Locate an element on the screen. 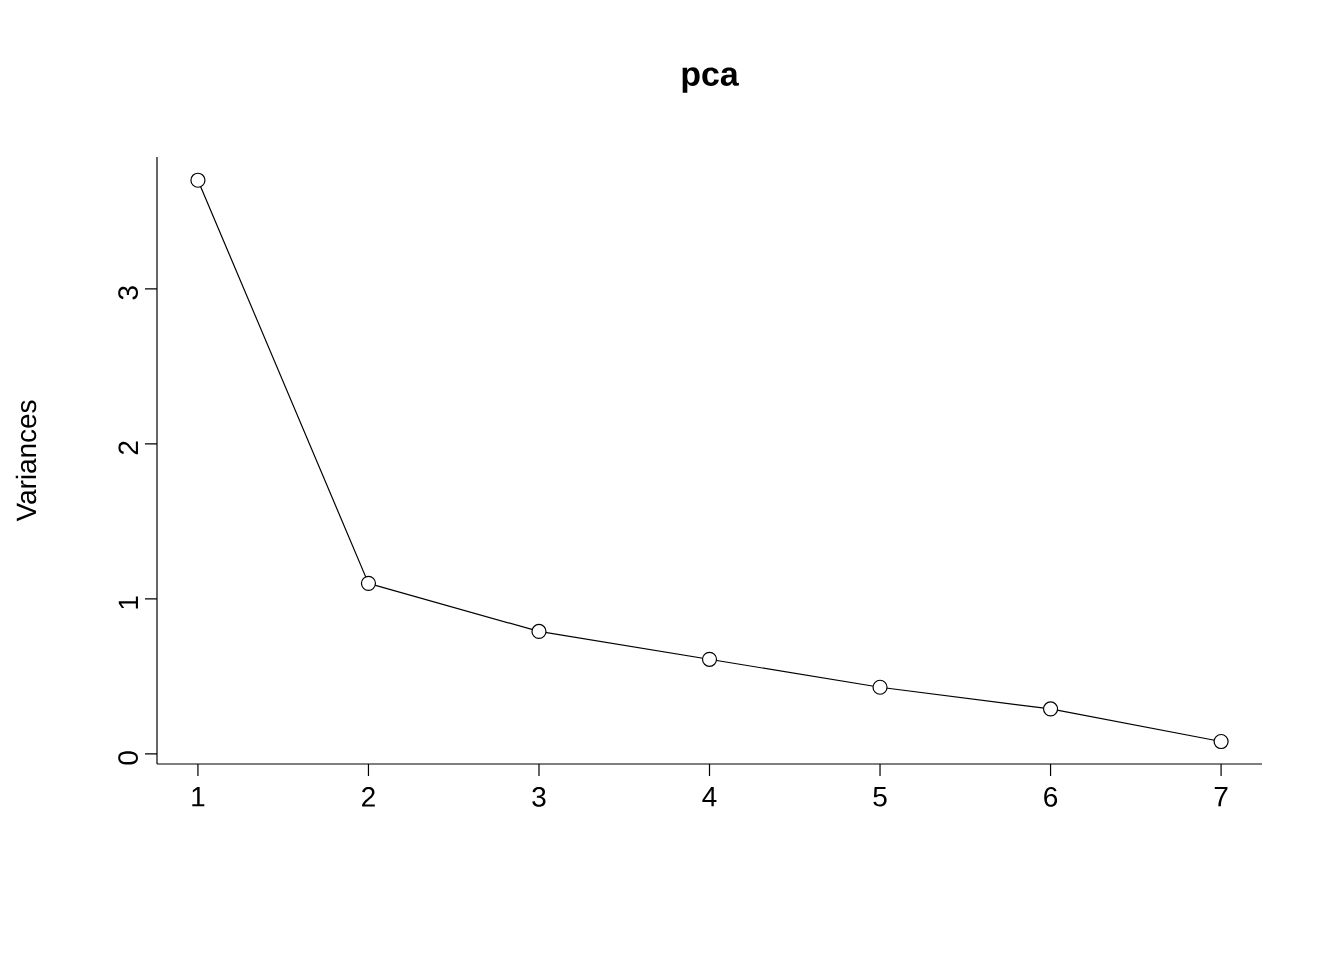  chart-title: pca is located at coordinates (710, 80).